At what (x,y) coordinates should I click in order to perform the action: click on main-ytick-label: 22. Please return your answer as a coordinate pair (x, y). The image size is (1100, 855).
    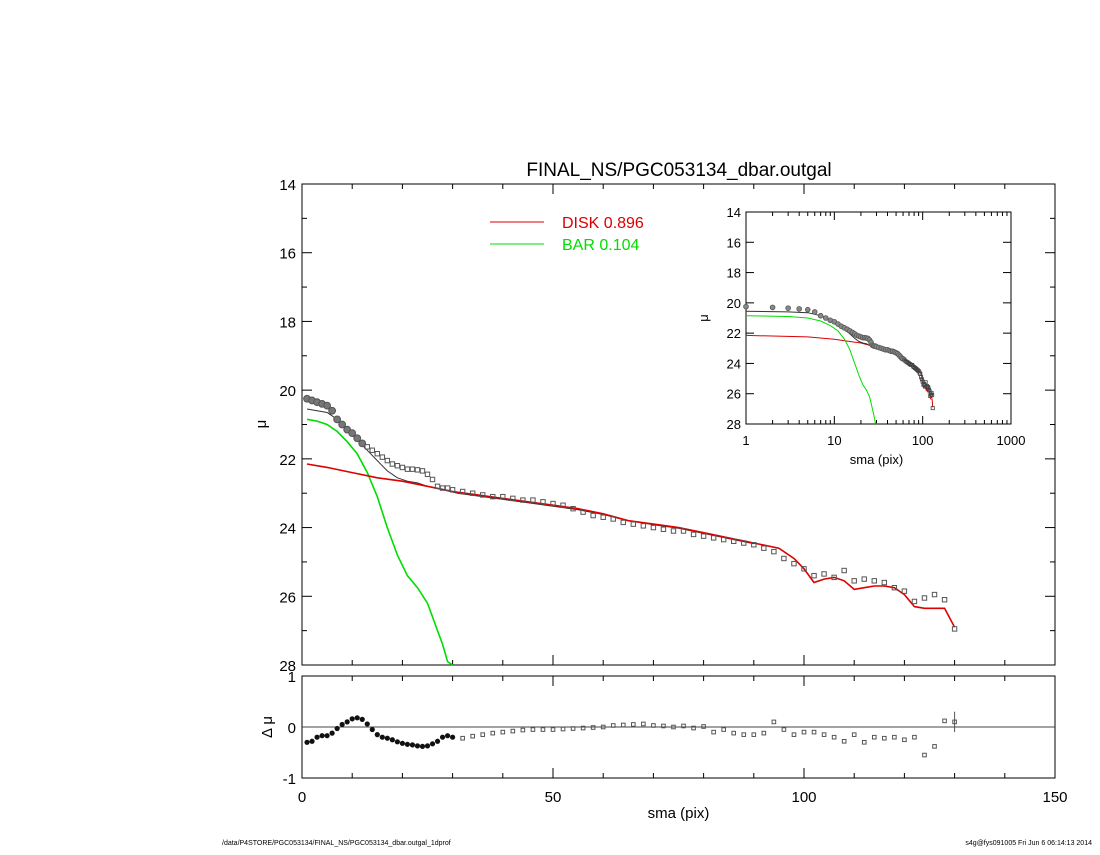
    Looking at the image, I should click on (287, 460).